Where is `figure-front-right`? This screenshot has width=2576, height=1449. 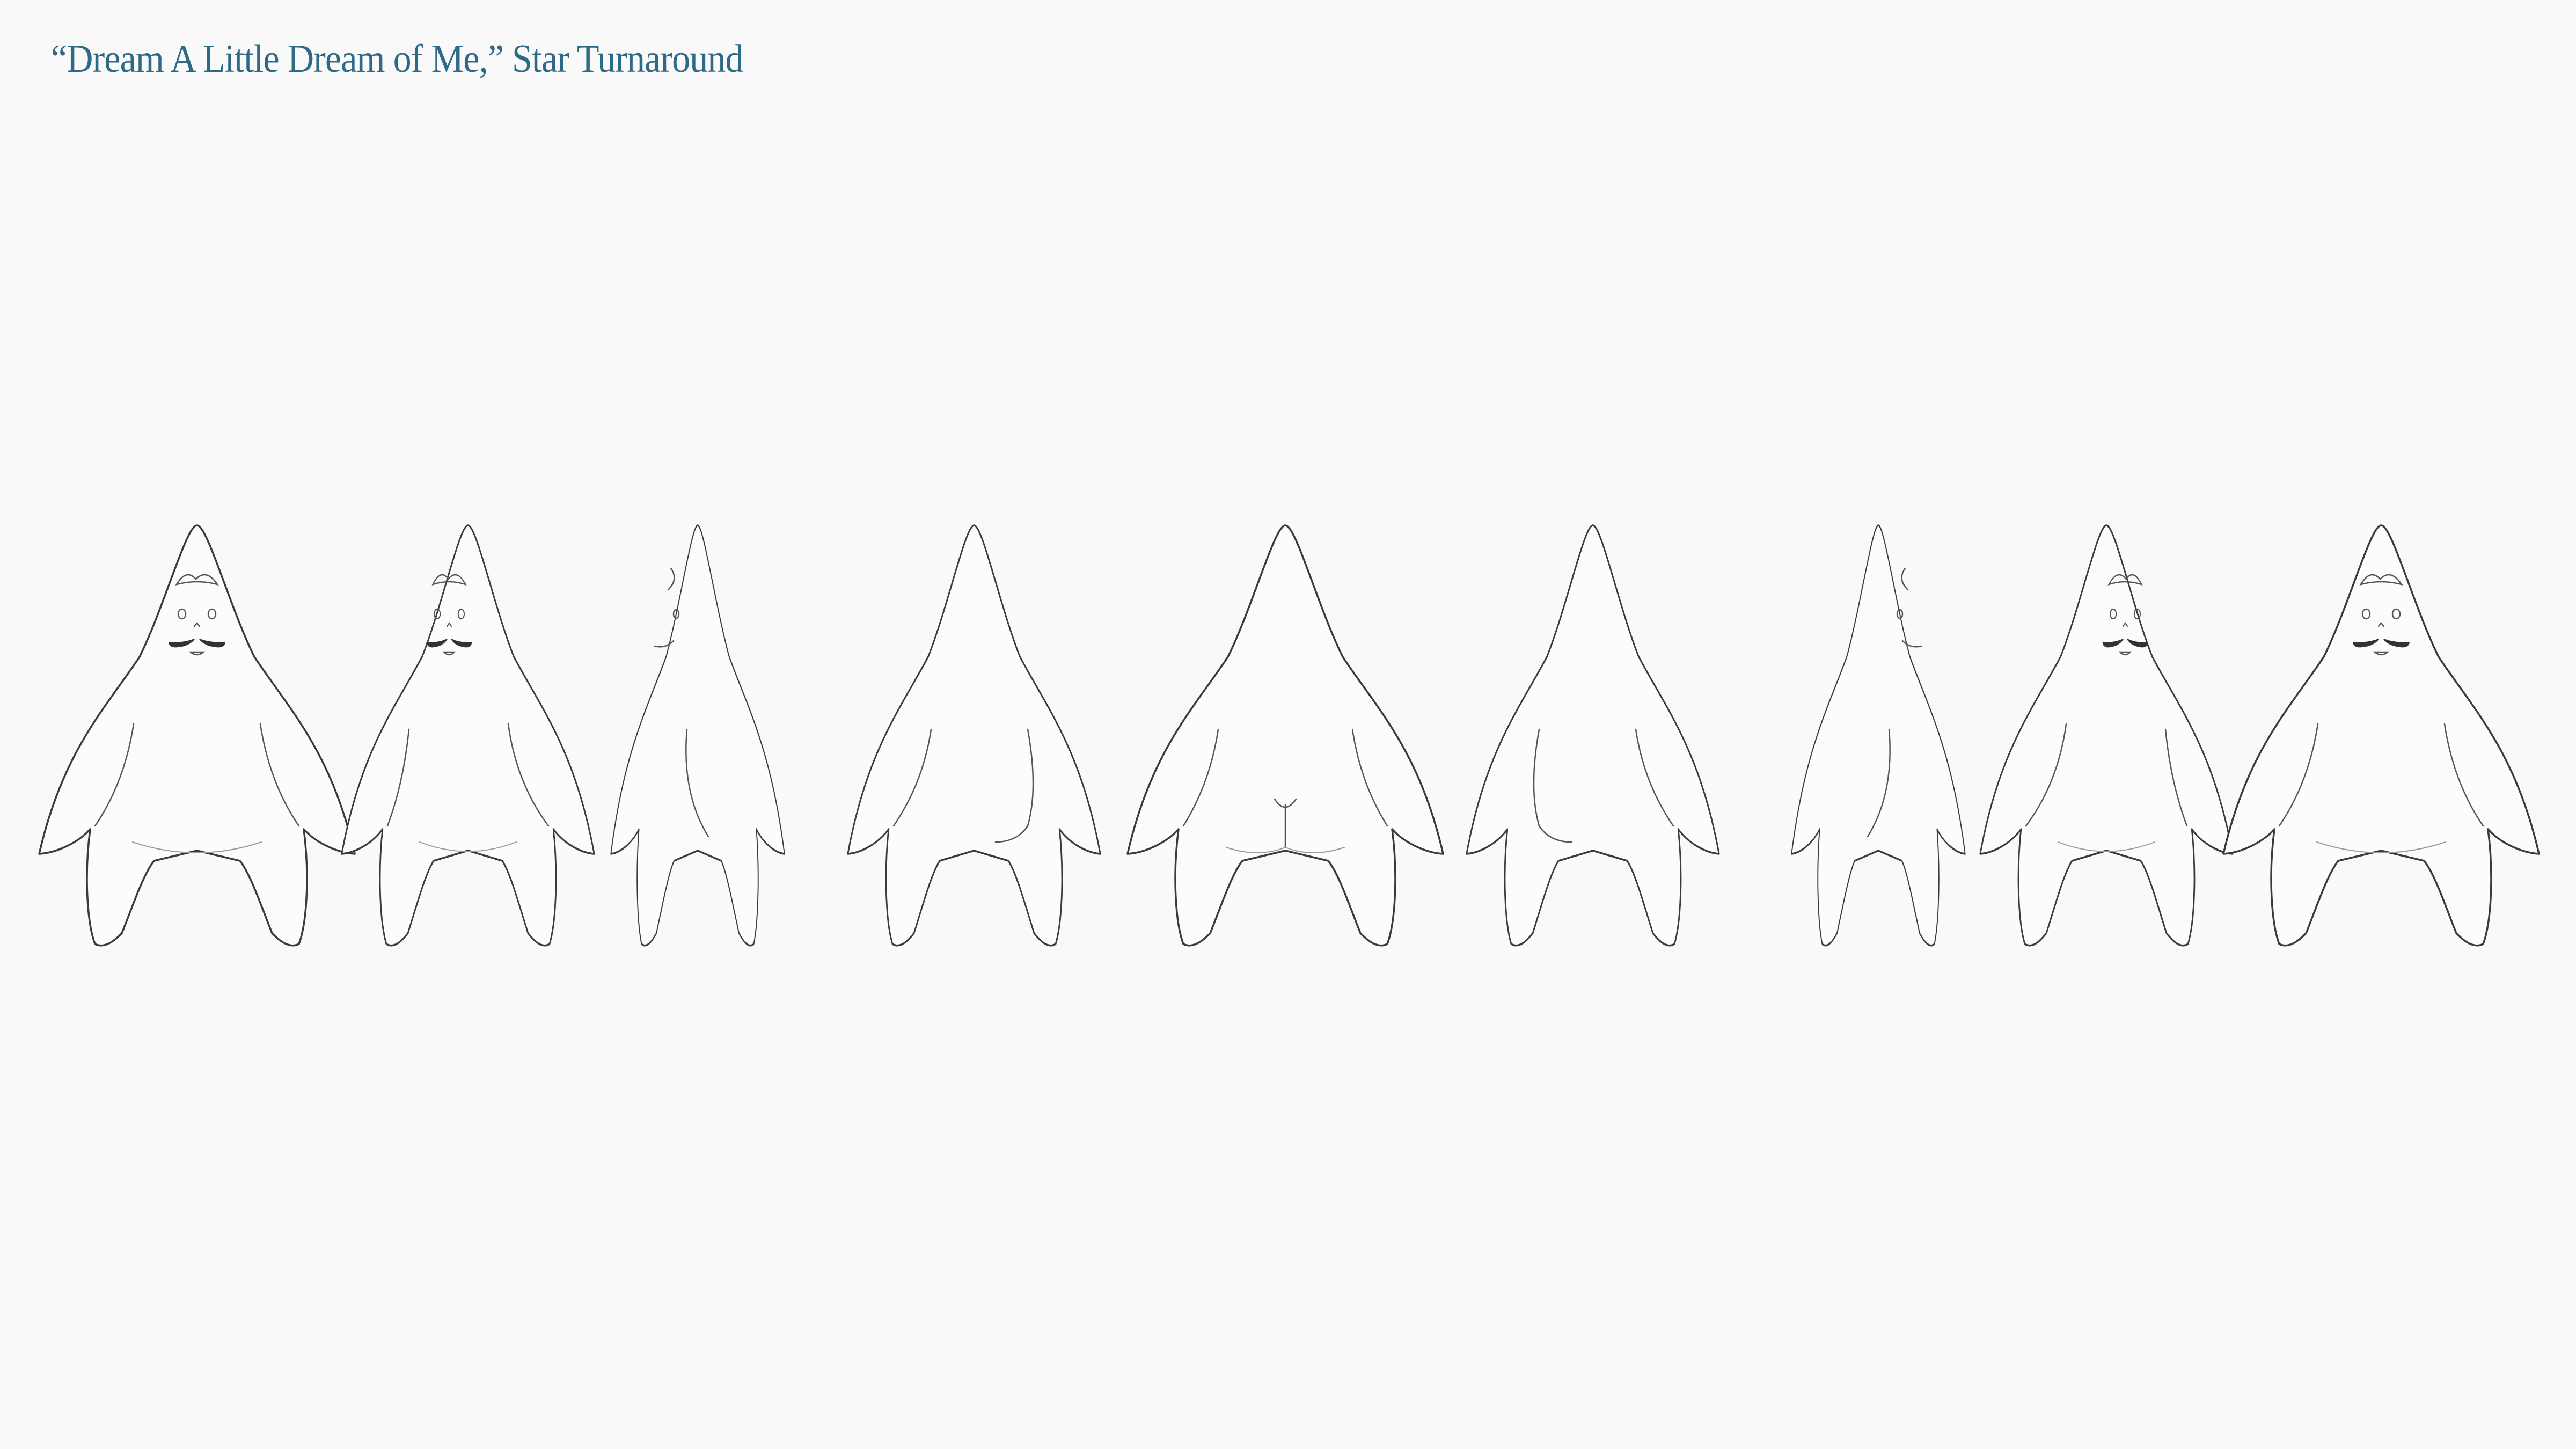 figure-front-right is located at coordinates (2381, 735).